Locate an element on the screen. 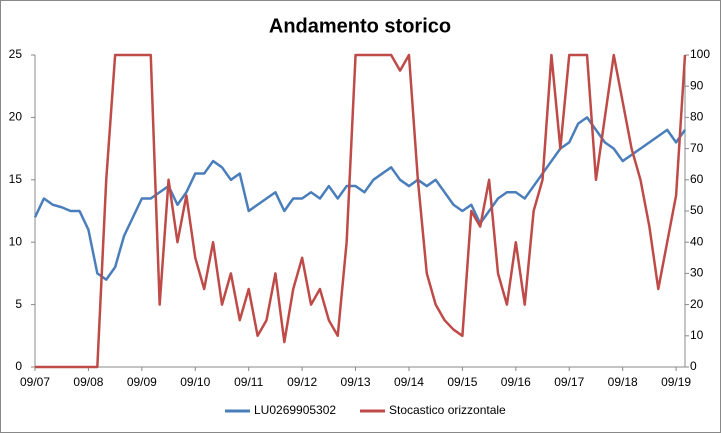  y-tick-label: 20 is located at coordinates (16, 117).